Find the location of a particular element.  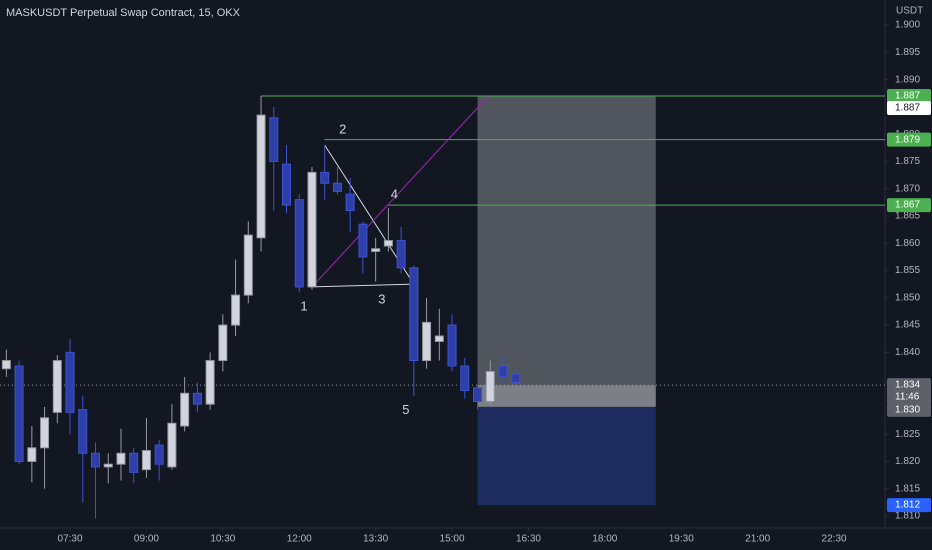

current-price-label-box is located at coordinates (909, 391).